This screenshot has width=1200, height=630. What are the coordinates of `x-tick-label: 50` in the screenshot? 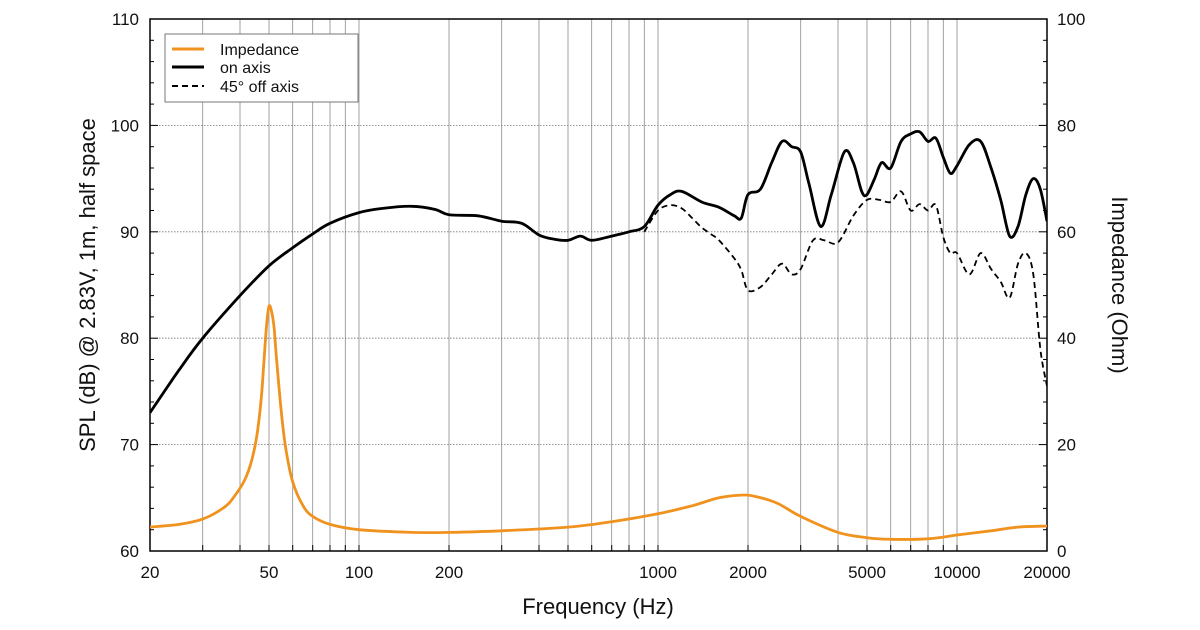 It's located at (269, 572).